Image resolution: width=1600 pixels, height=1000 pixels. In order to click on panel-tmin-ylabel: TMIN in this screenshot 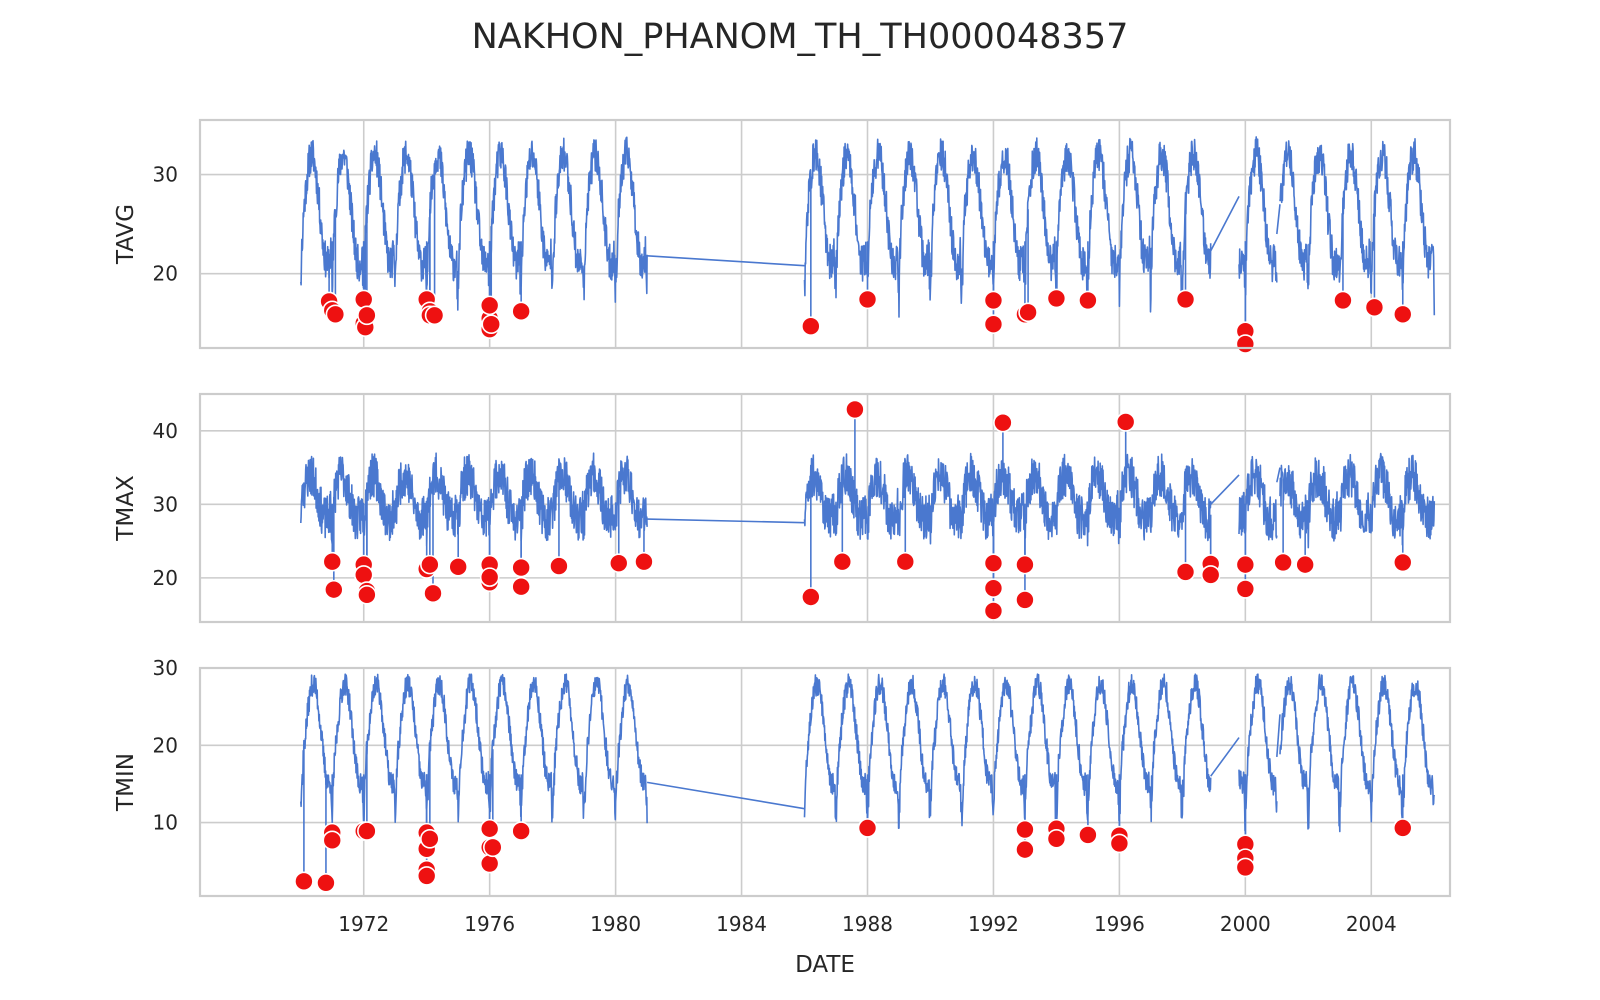, I will do `click(126, 782)`.